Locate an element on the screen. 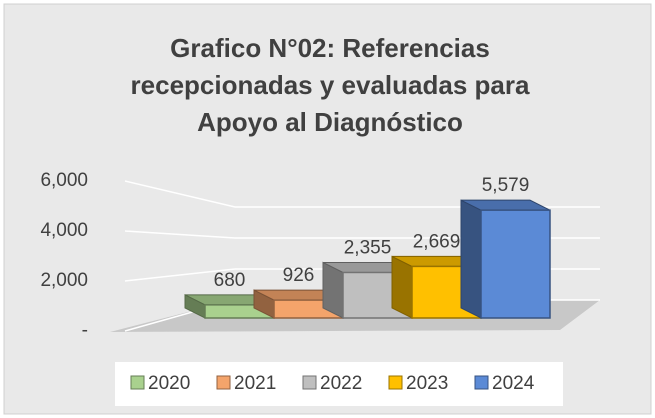 This screenshot has height=418, width=655. value-label: 5,579 is located at coordinates (506, 185).